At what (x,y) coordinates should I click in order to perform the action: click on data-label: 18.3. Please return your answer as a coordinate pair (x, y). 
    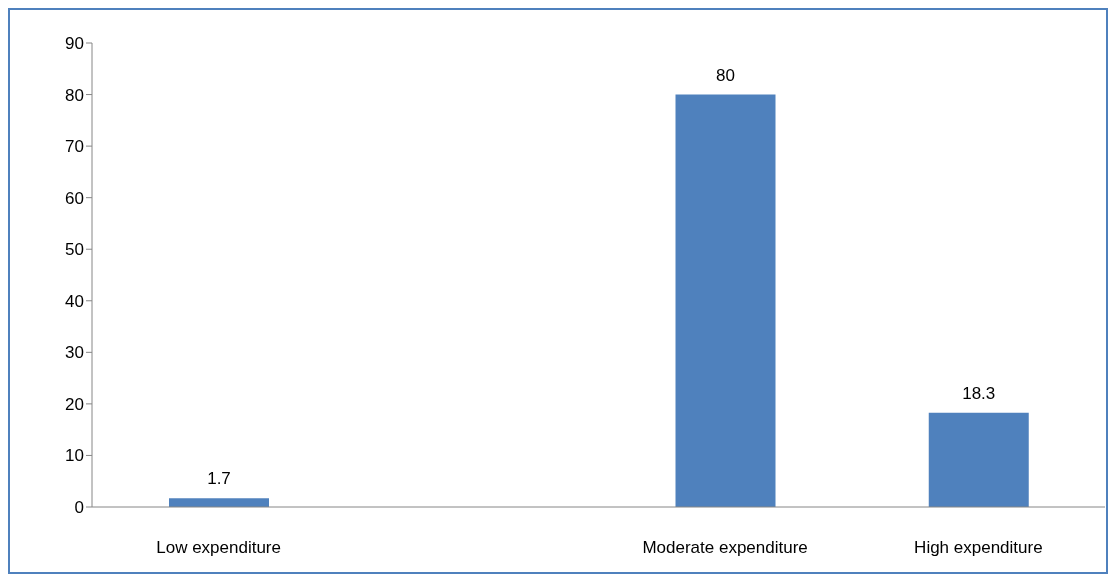
    Looking at the image, I should click on (979, 393).